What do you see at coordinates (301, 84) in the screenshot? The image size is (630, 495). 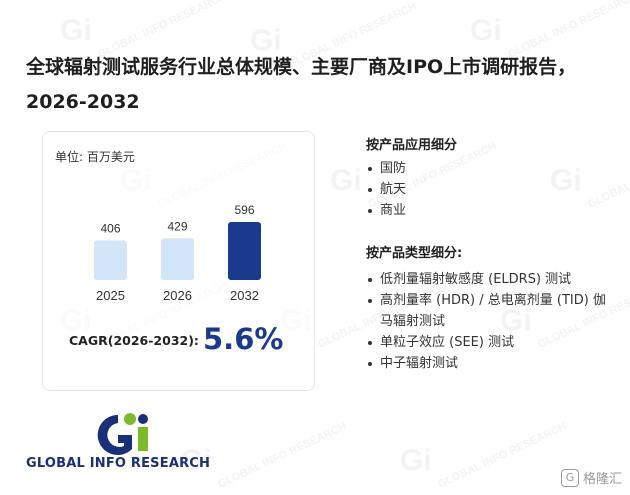 I see `page-title: 全球辐射测试服务行业总体规模、主要厂商及IPO上市调研报告，2026-2032` at bounding box center [301, 84].